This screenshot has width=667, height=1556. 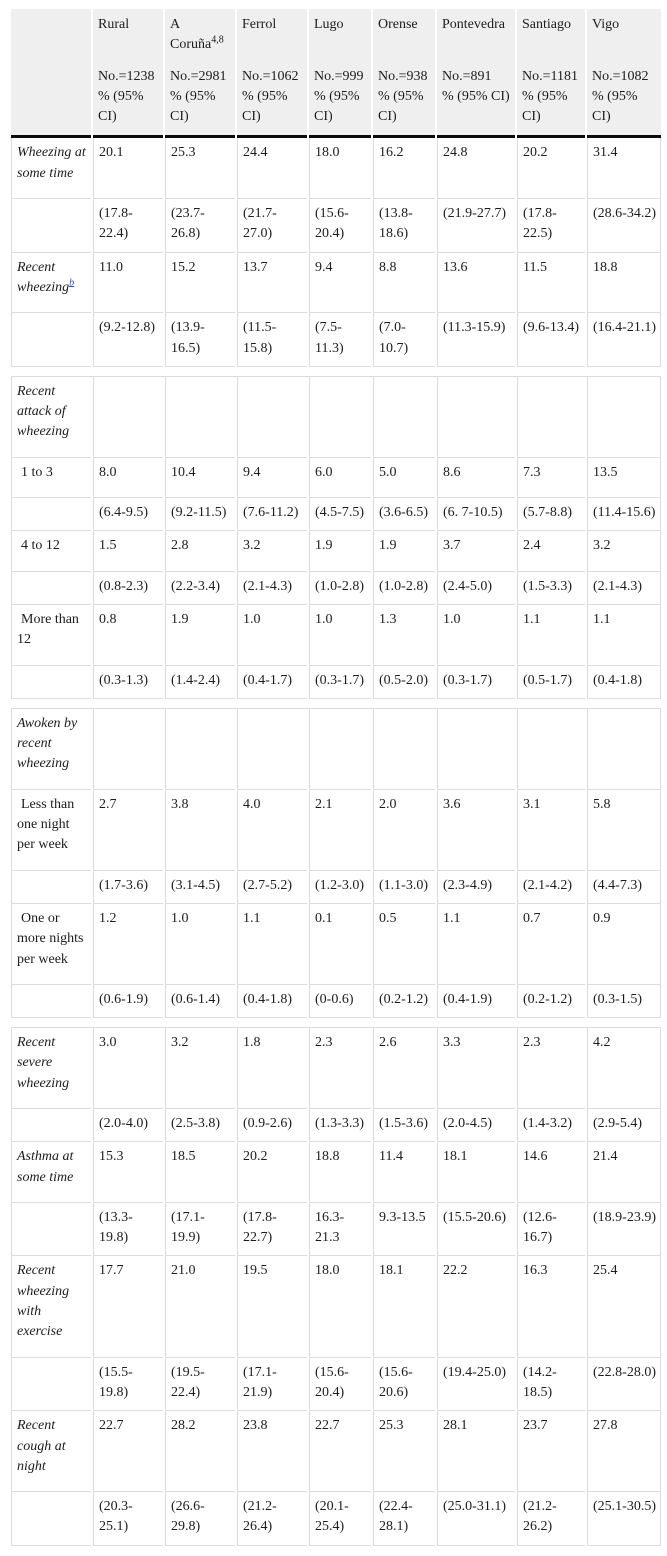 What do you see at coordinates (551, 944) in the screenshot?
I see `value-cell: 0.7` at bounding box center [551, 944].